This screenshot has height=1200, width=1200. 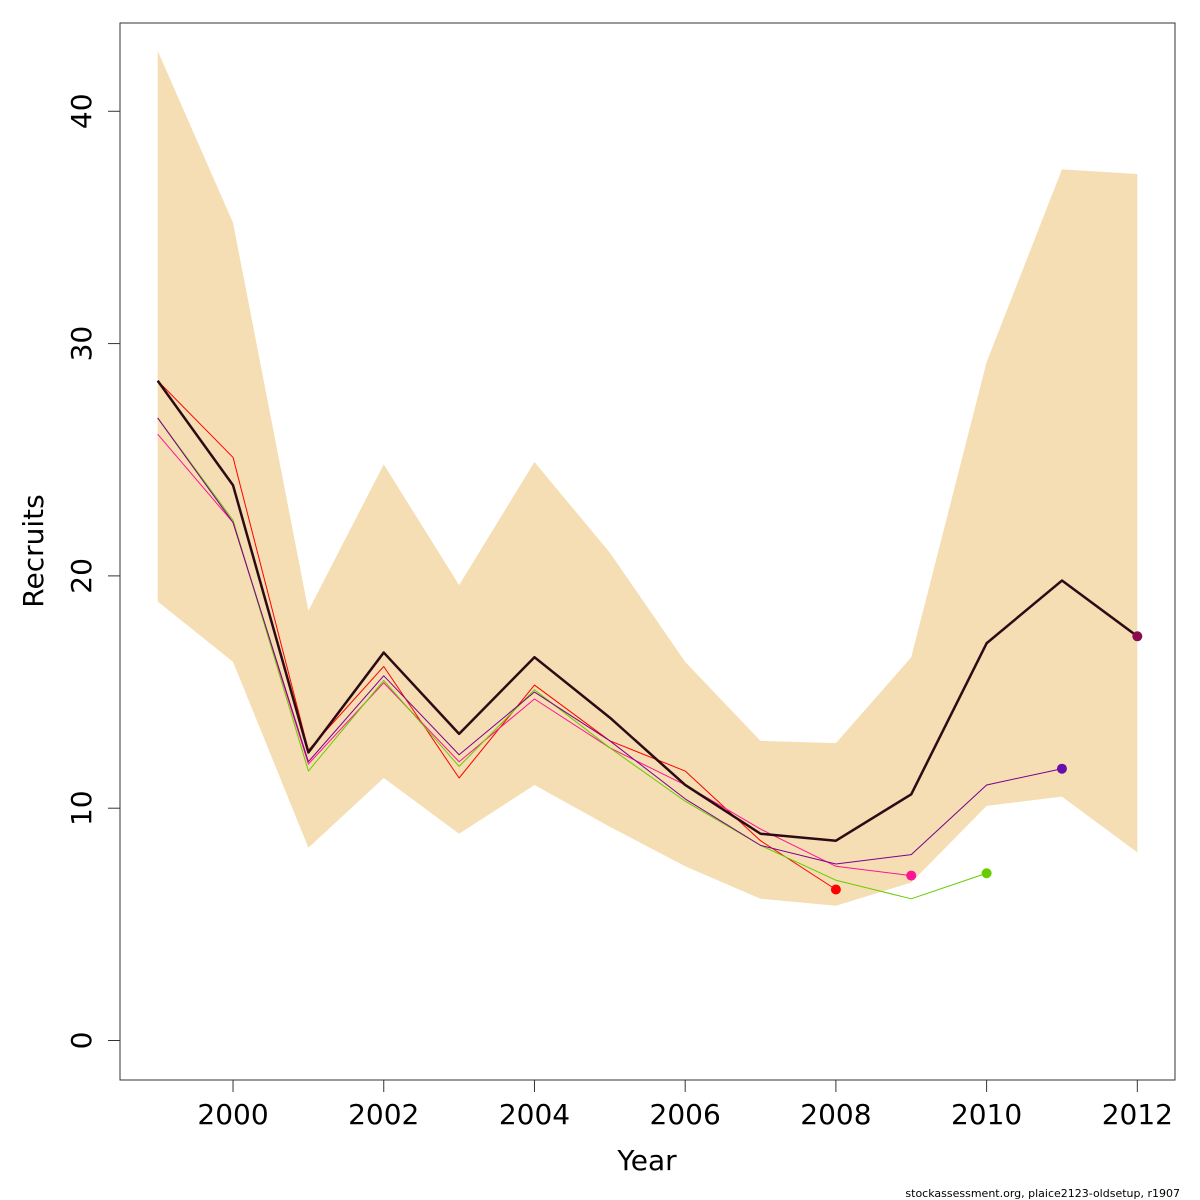 I want to click on end-point-2008, so click(x=835, y=889).